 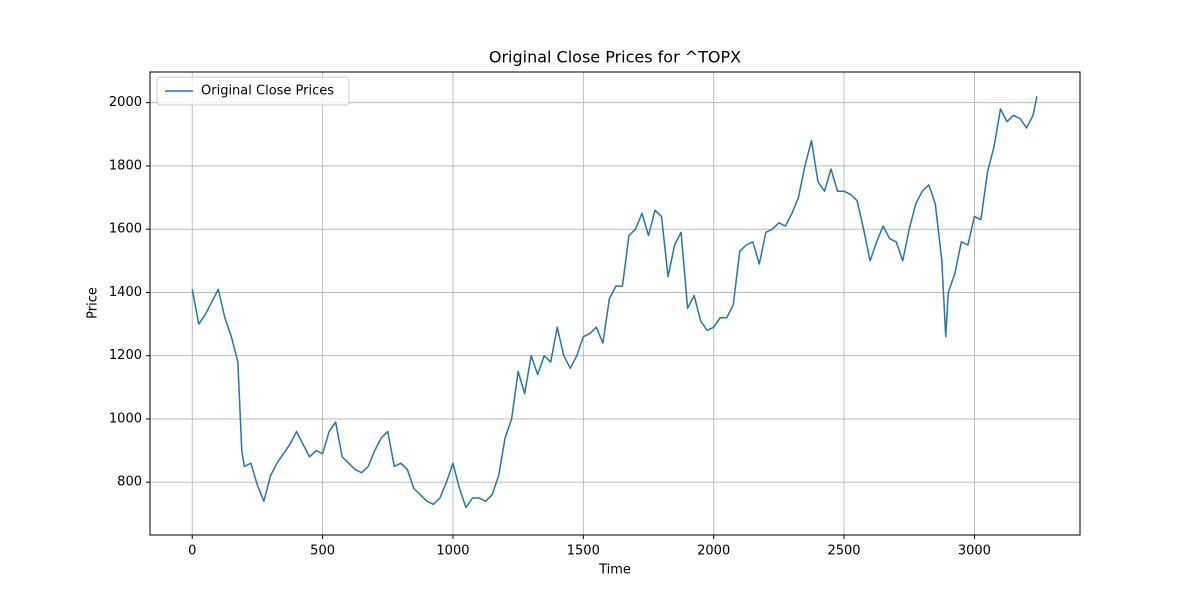 I want to click on x-tick-label: 1000, so click(x=452, y=551).